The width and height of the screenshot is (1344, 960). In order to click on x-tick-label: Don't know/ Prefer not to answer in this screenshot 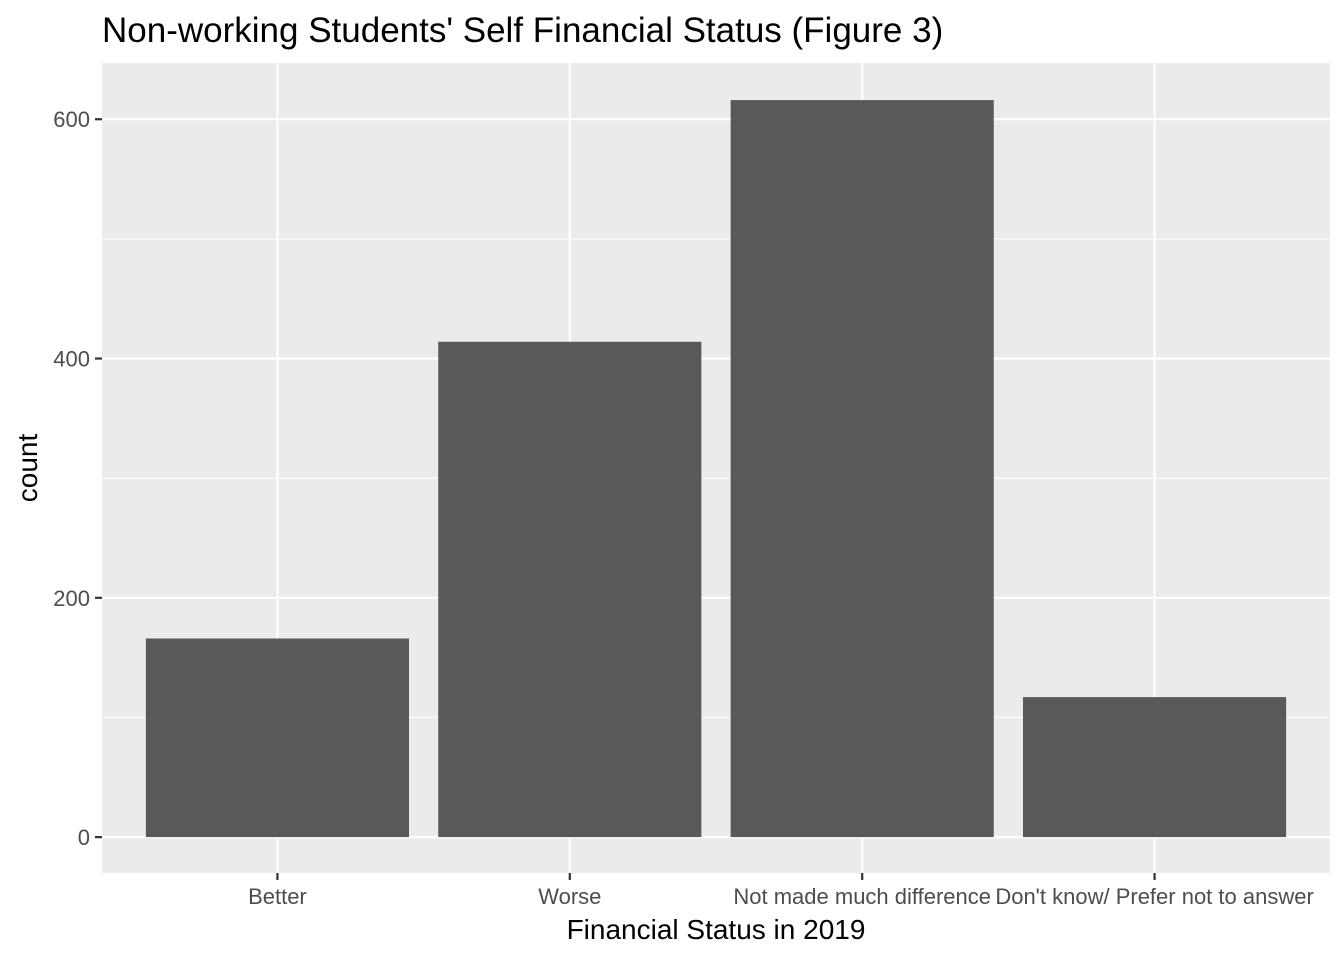, I will do `click(1154, 896)`.